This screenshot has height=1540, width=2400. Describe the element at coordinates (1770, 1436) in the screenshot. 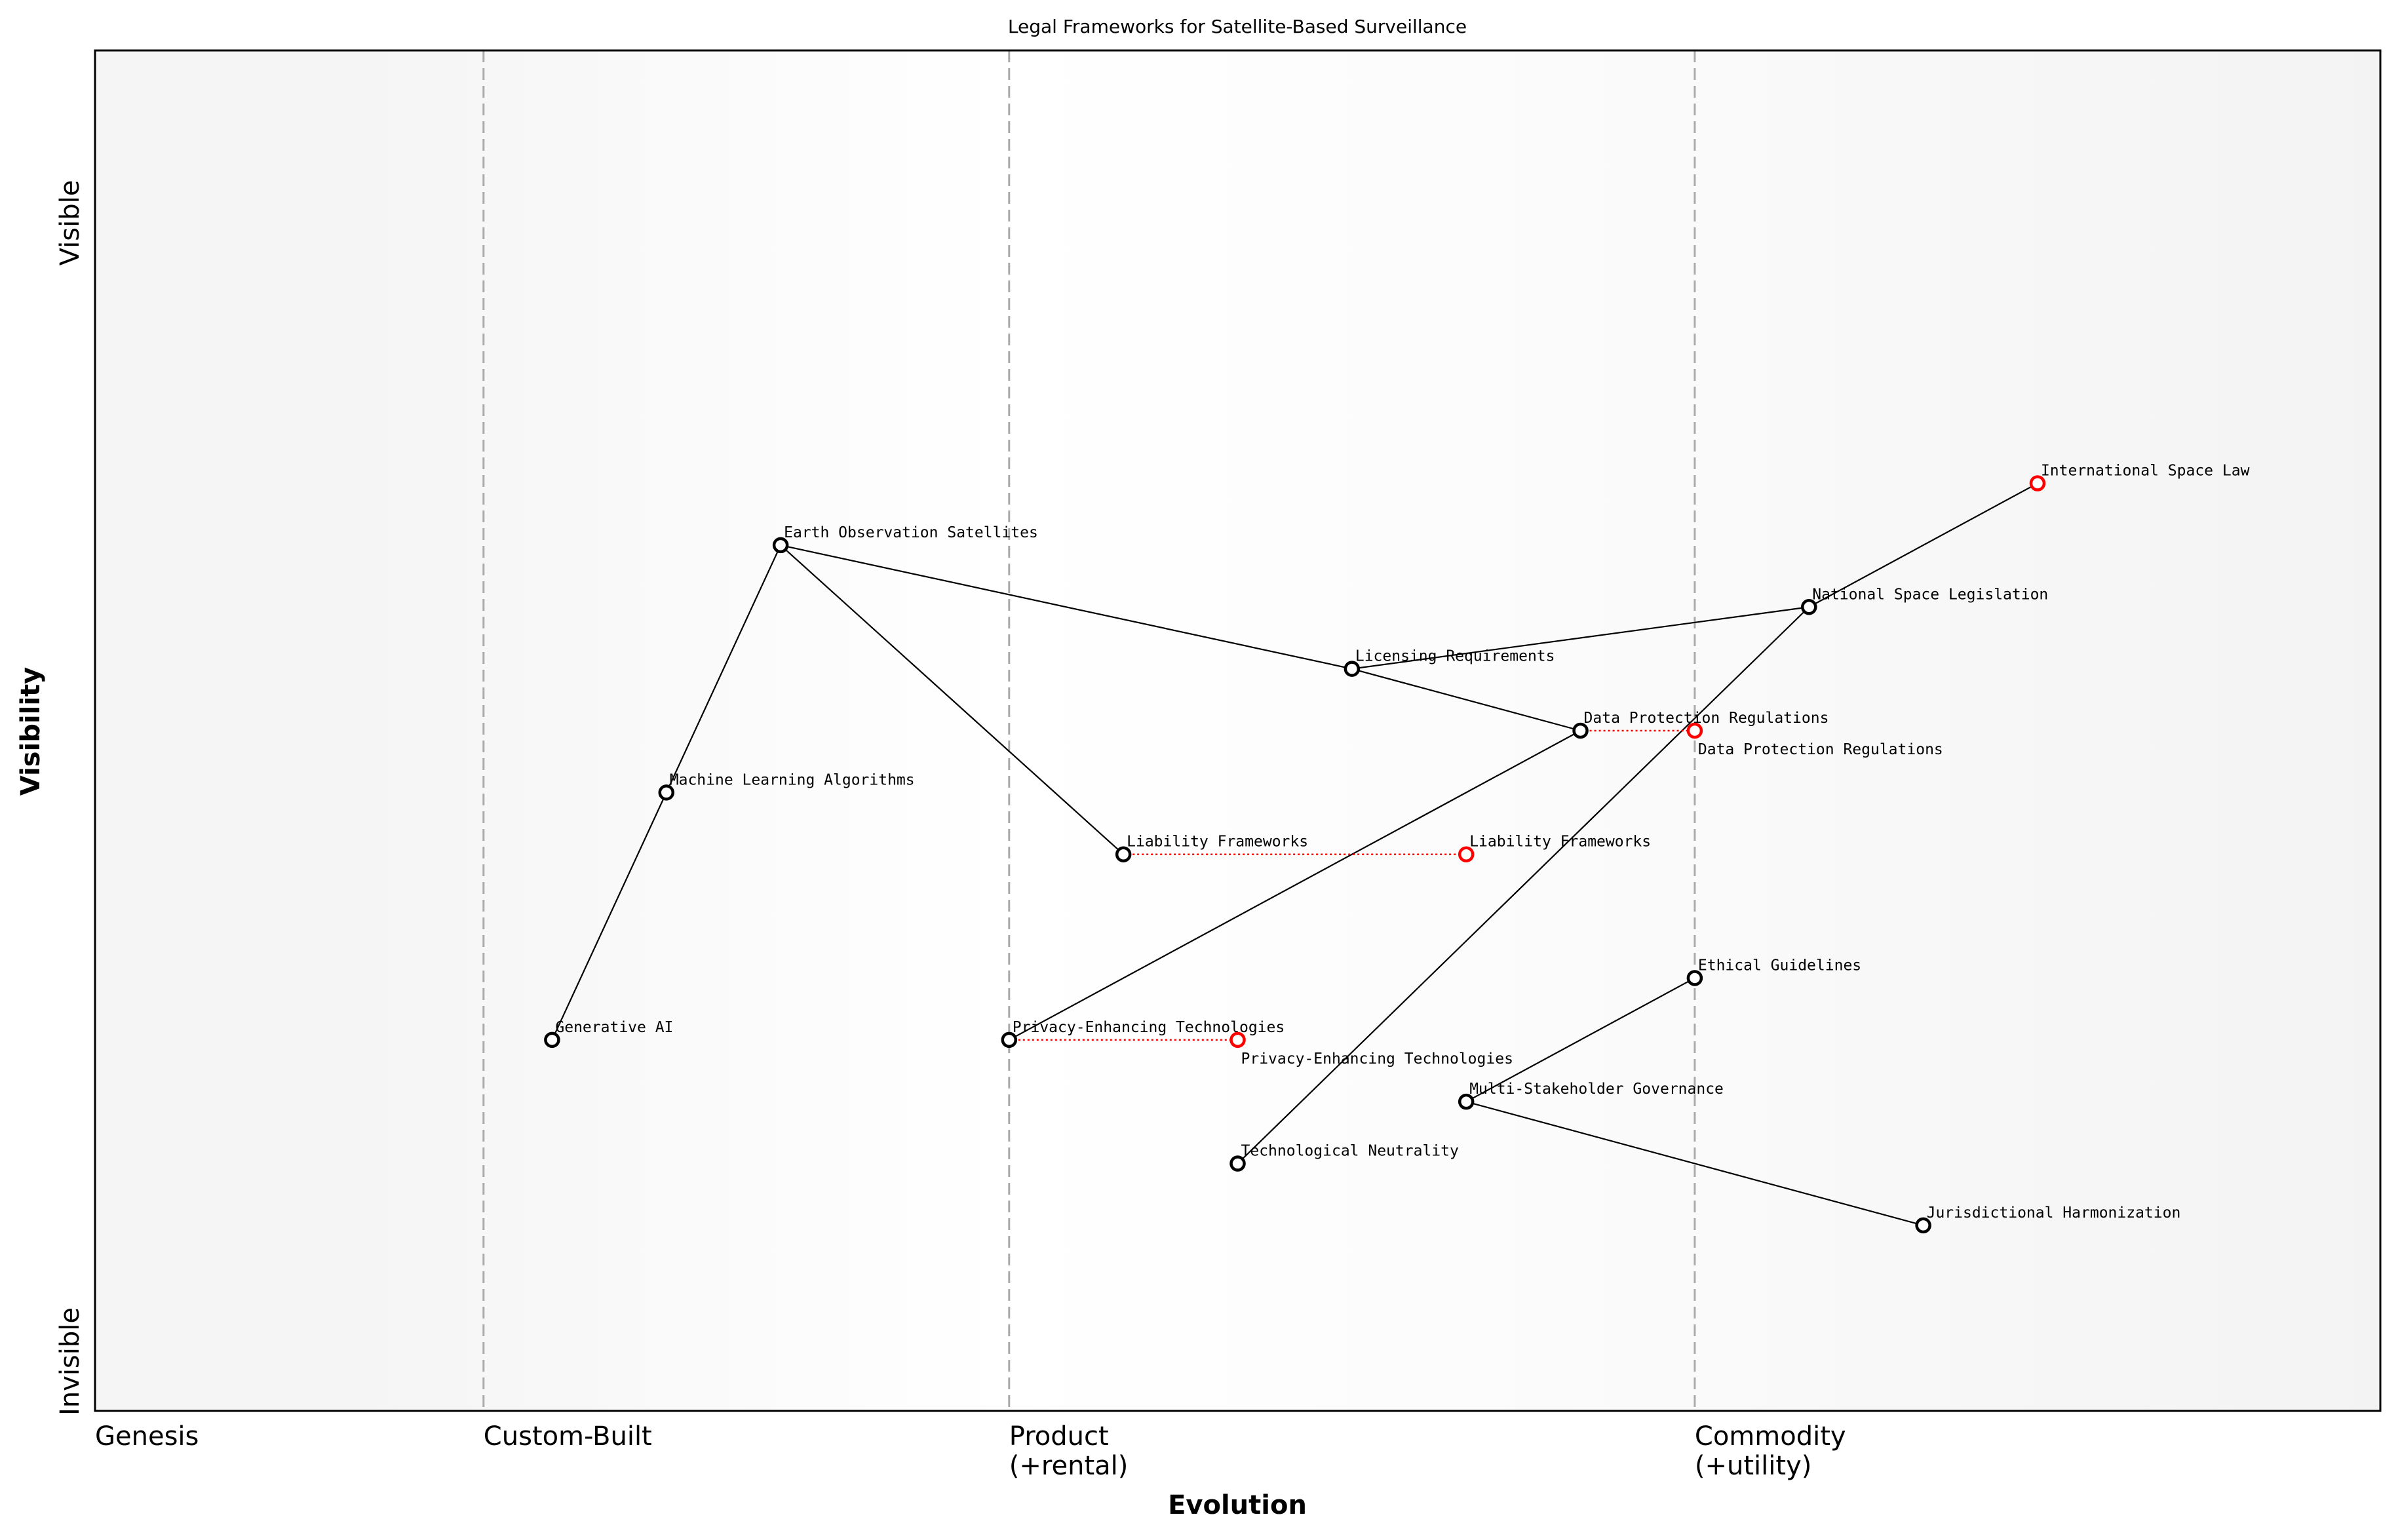

I see `stage-label: Commodity` at that location.